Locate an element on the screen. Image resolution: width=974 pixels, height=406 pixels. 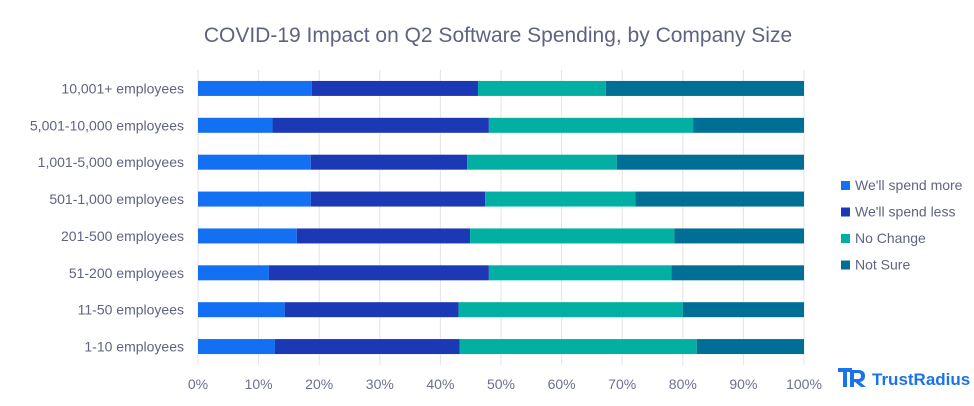
category-label: 5,001-10,000 employees is located at coordinates (107, 125).